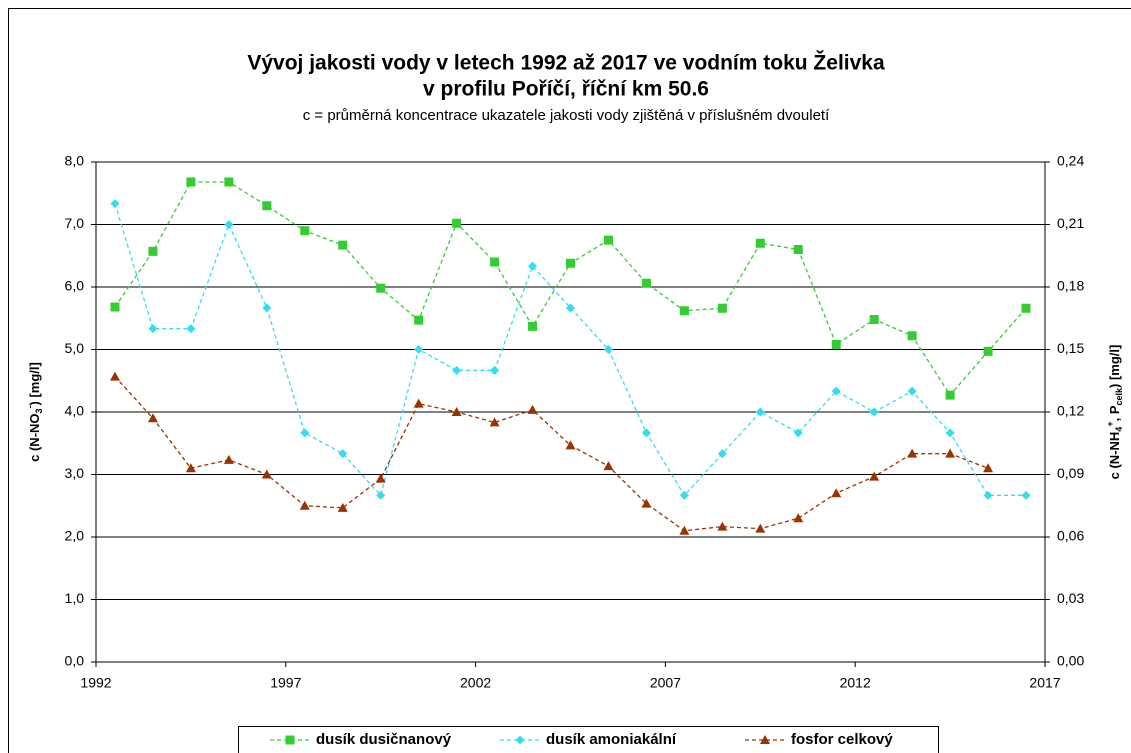 This screenshot has height=753, width=1131. Describe the element at coordinates (588, 739) in the screenshot. I see `legend-box` at that location.